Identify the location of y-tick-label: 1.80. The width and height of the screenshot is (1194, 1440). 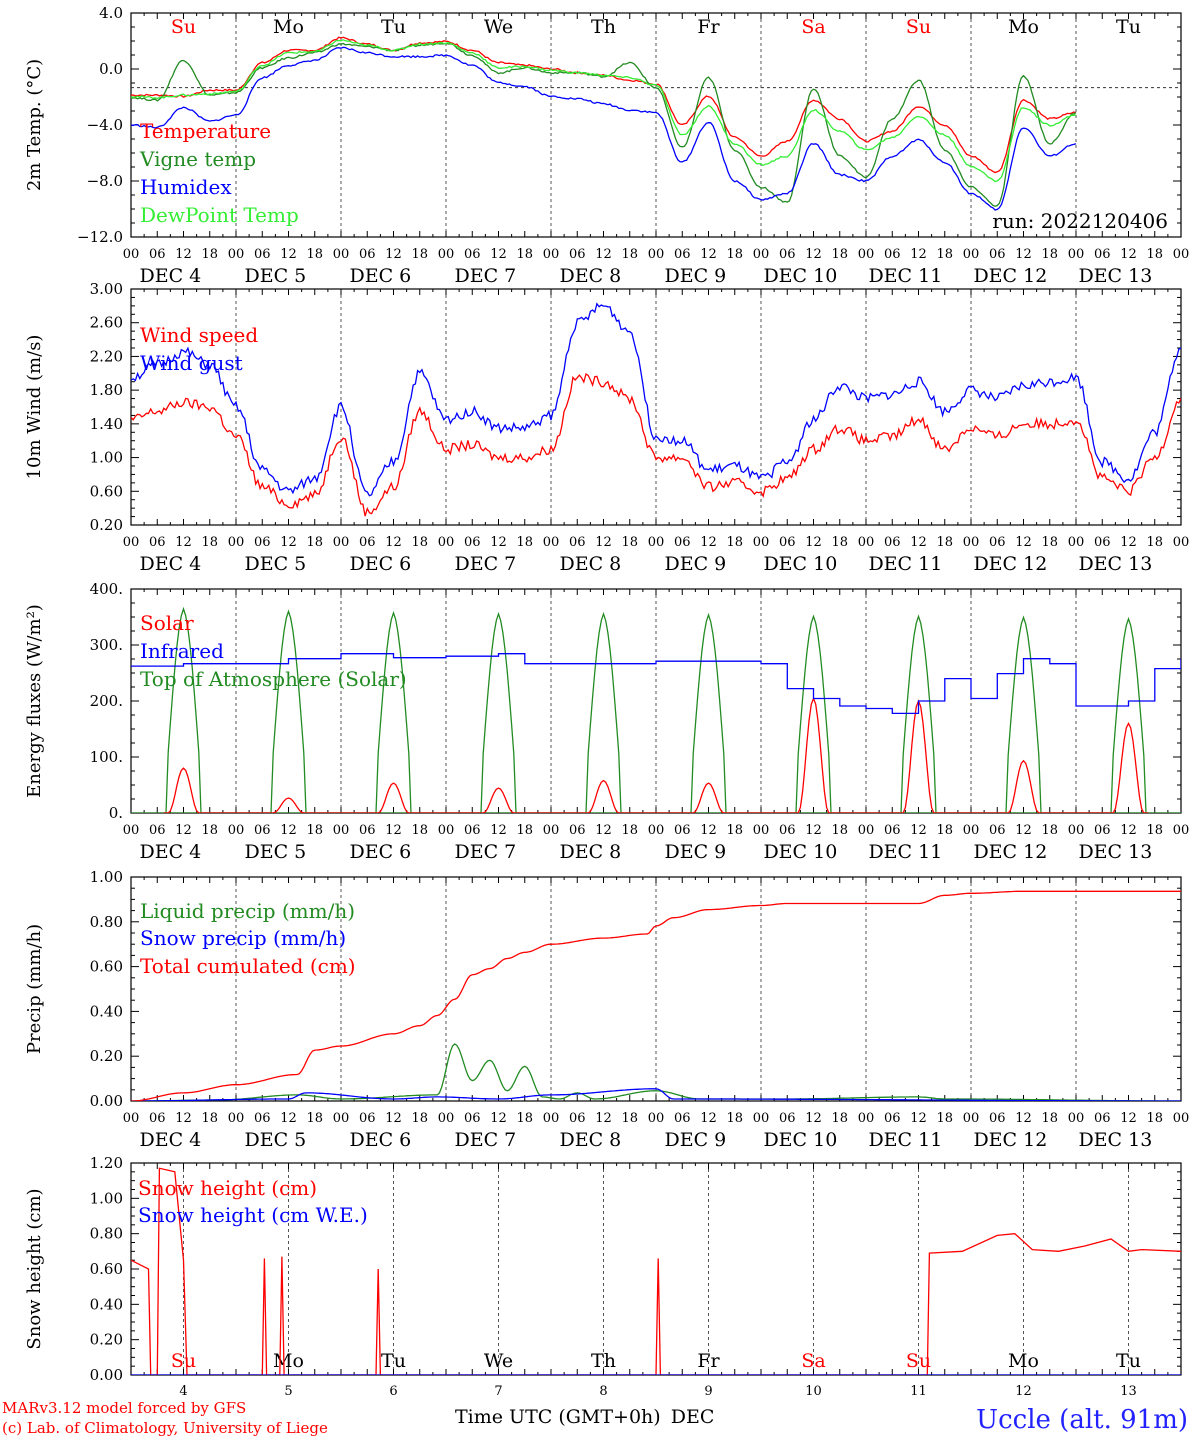
(106, 390).